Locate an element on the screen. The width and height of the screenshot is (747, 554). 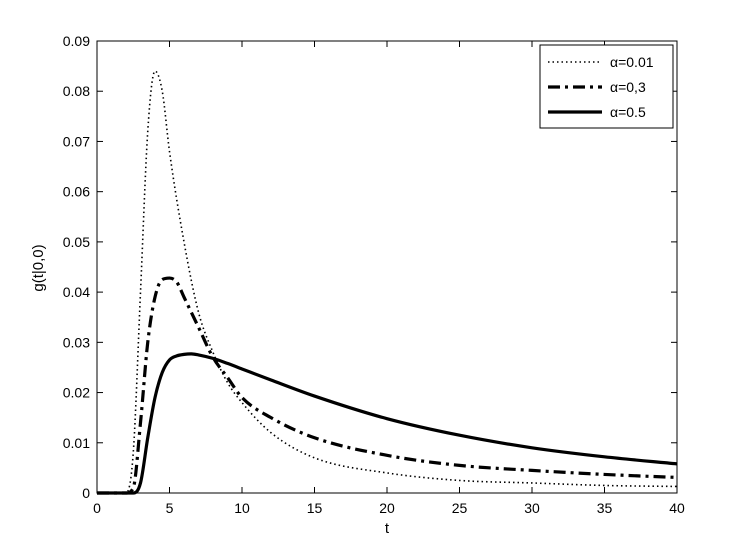
x-tick-label: 5 is located at coordinates (170, 508).